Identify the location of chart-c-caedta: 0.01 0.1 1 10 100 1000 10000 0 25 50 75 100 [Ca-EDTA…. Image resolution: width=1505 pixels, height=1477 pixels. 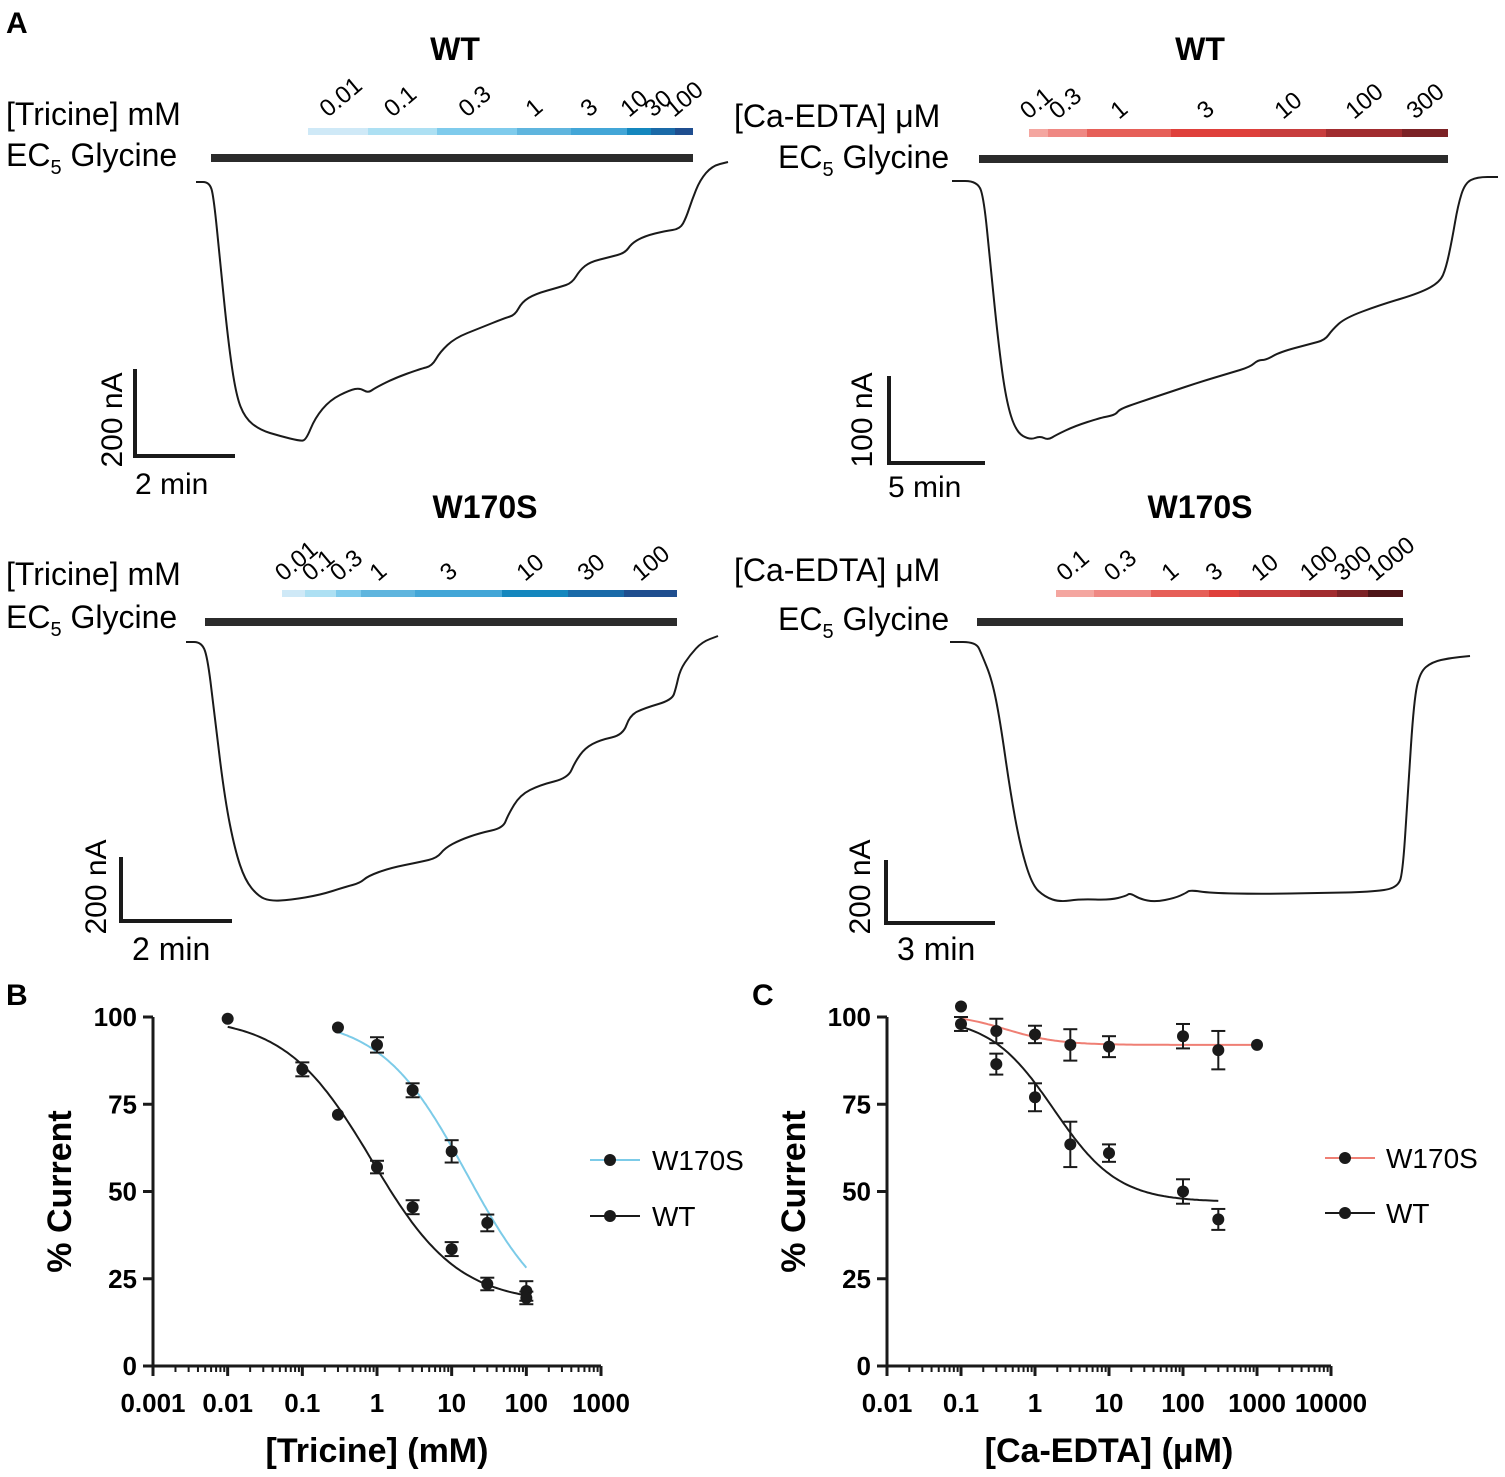
(1071, 1235).